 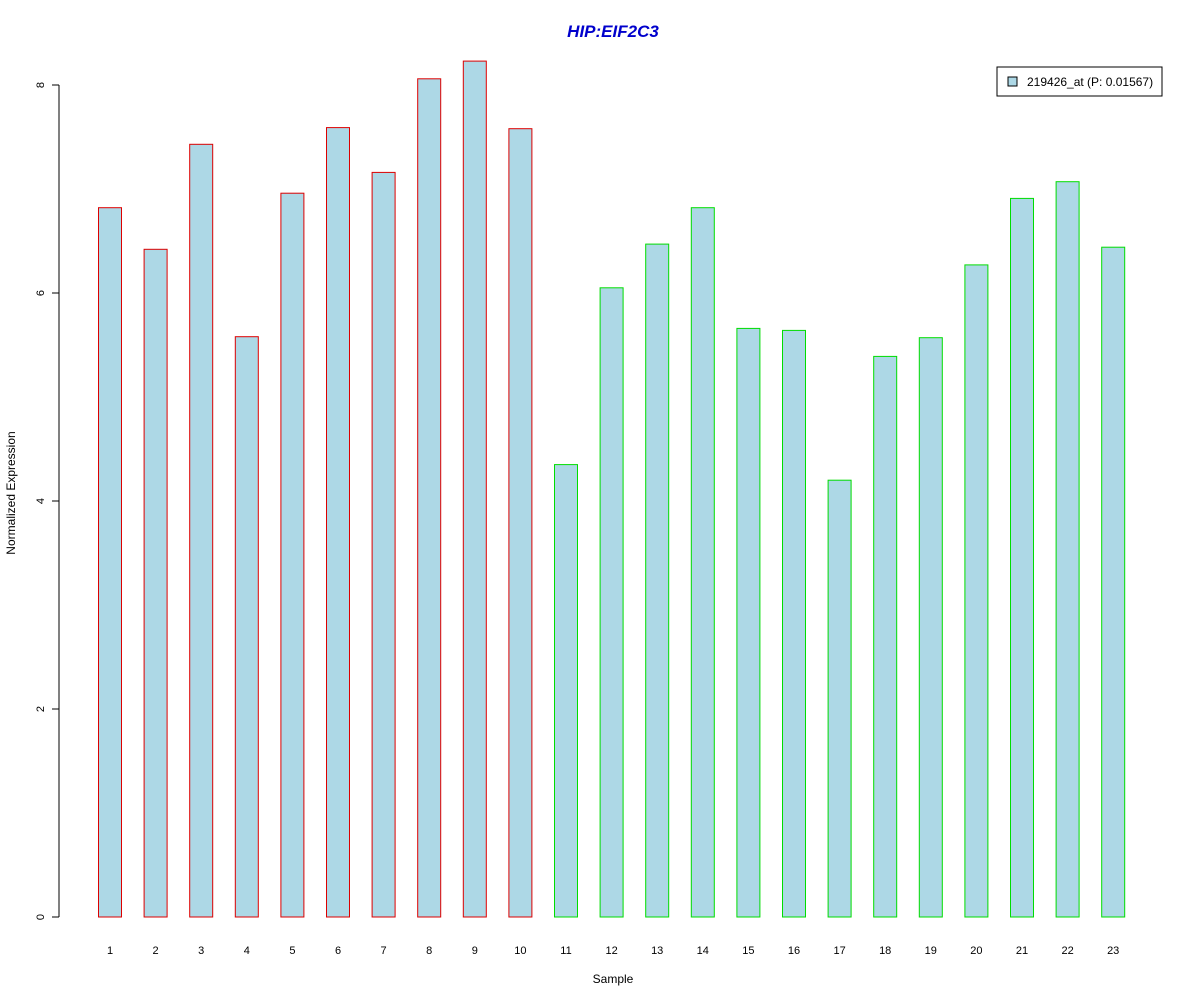 I want to click on x-tick-label: 3, so click(x=201, y=951).